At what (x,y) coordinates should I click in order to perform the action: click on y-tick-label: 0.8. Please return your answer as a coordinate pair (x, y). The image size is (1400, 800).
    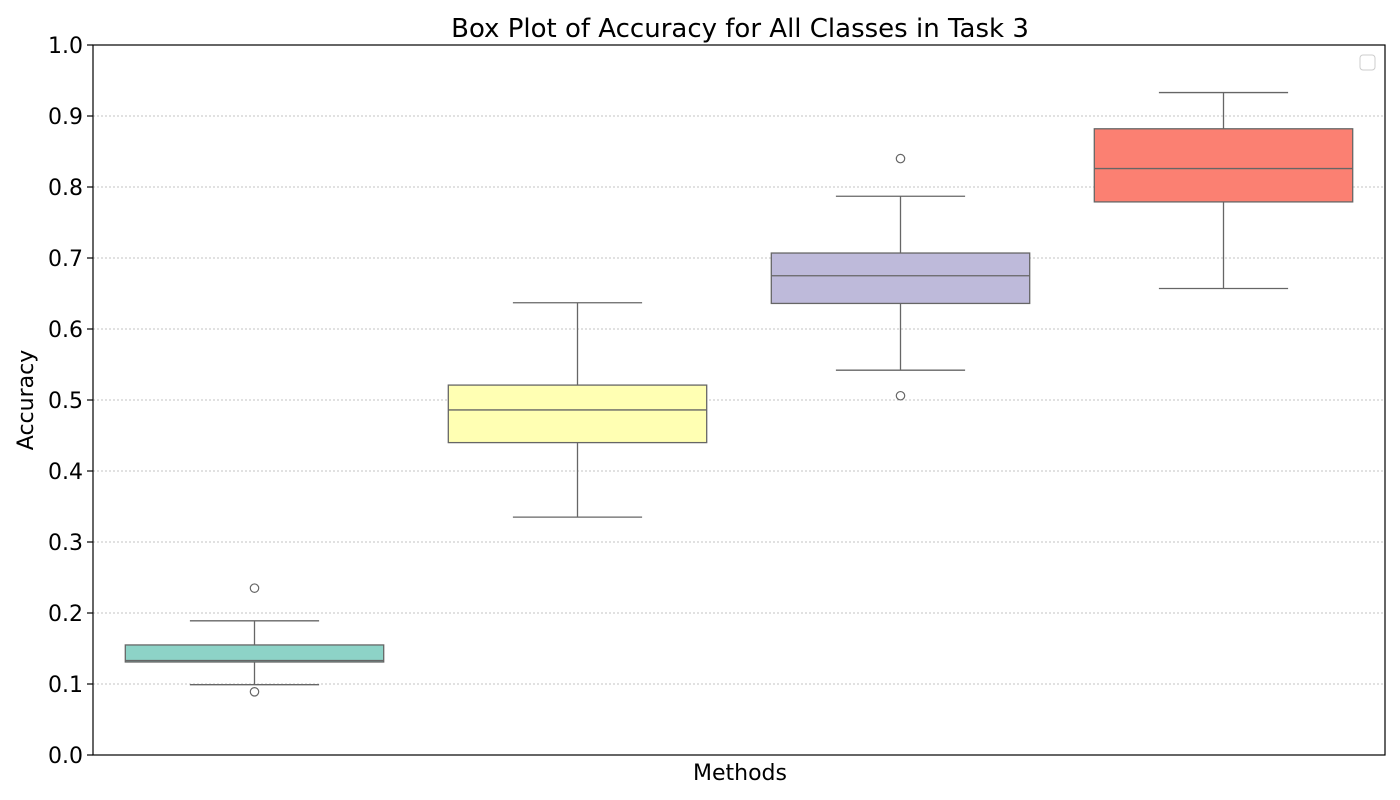
    Looking at the image, I should click on (65, 188).